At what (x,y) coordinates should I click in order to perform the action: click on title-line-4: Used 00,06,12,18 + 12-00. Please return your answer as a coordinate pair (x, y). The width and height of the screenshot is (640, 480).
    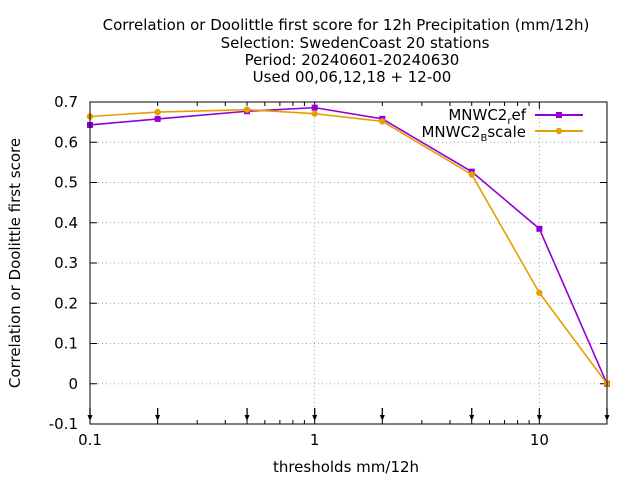
    Looking at the image, I should click on (352, 77).